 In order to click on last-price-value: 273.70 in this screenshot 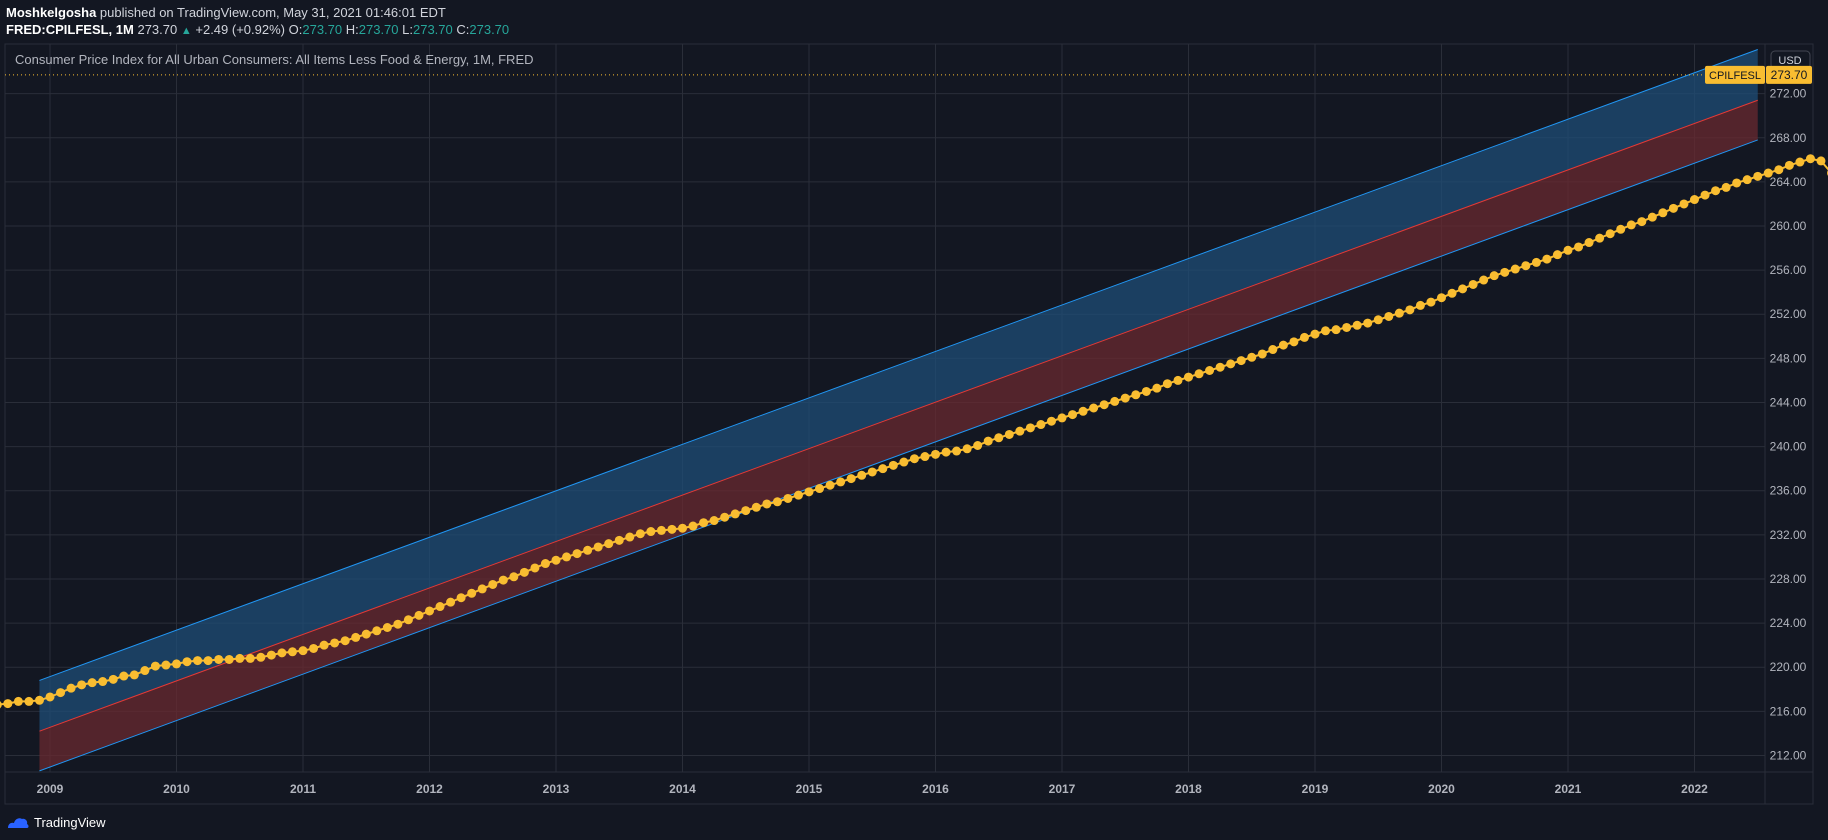, I will do `click(1789, 75)`.